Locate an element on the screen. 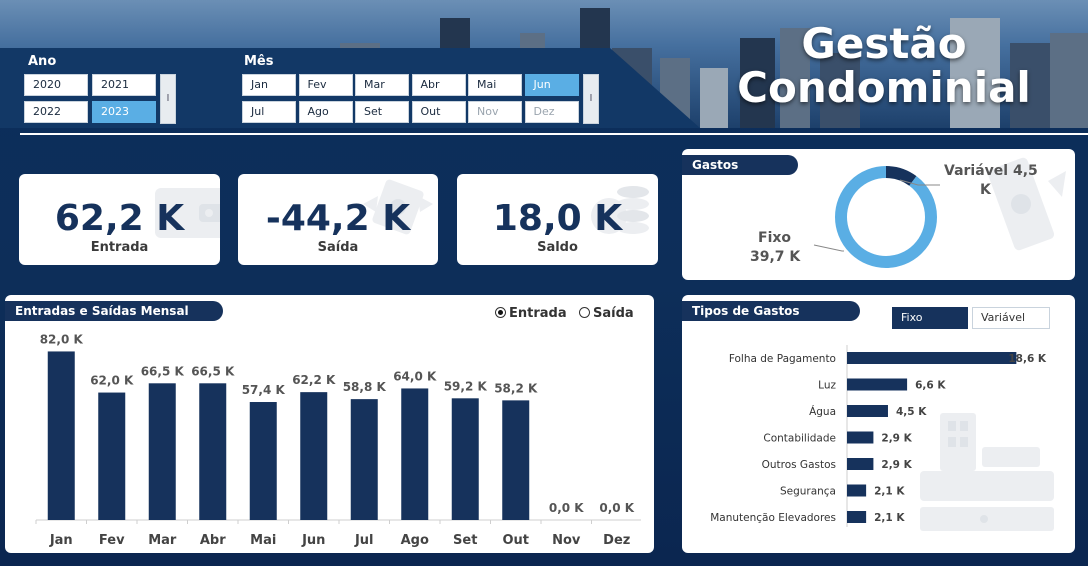 The height and width of the screenshot is (566, 1088). category-label-contabilidade: Contabilidade is located at coordinates (799, 439).